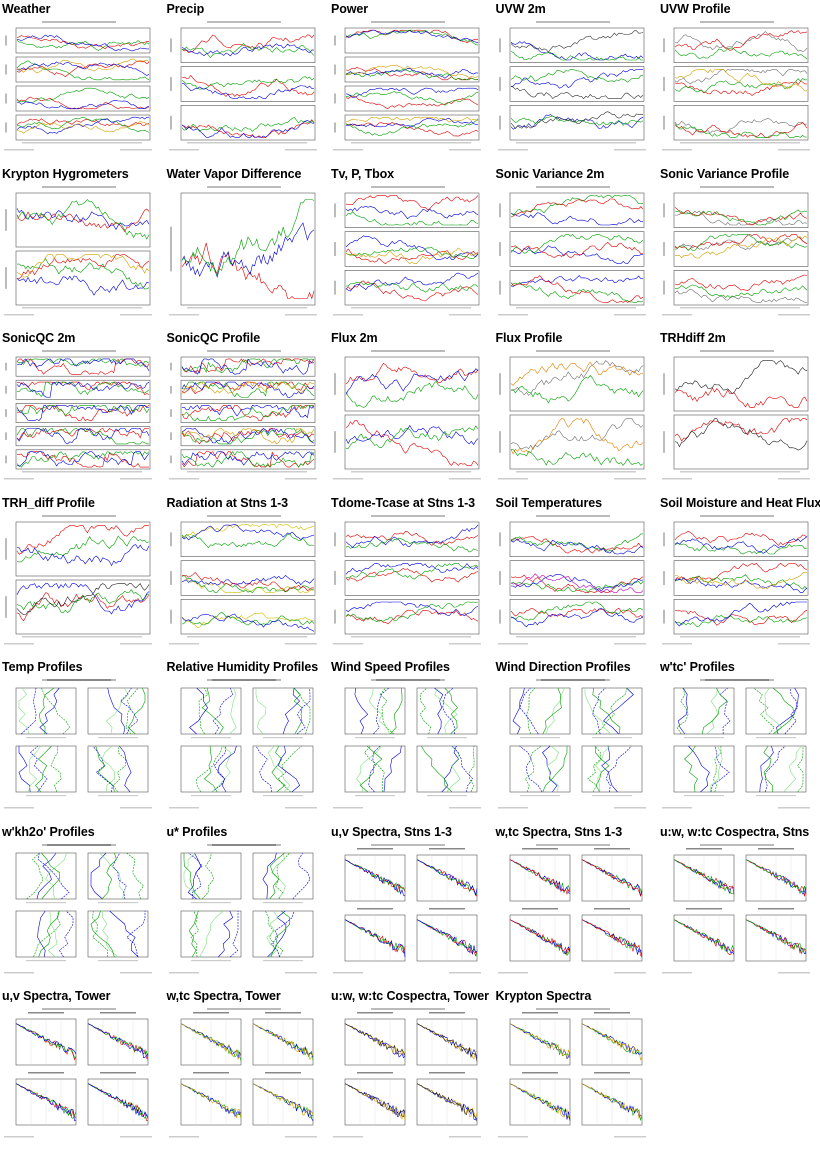  I want to click on plot-title-link: Temp Profiles, so click(42, 667).